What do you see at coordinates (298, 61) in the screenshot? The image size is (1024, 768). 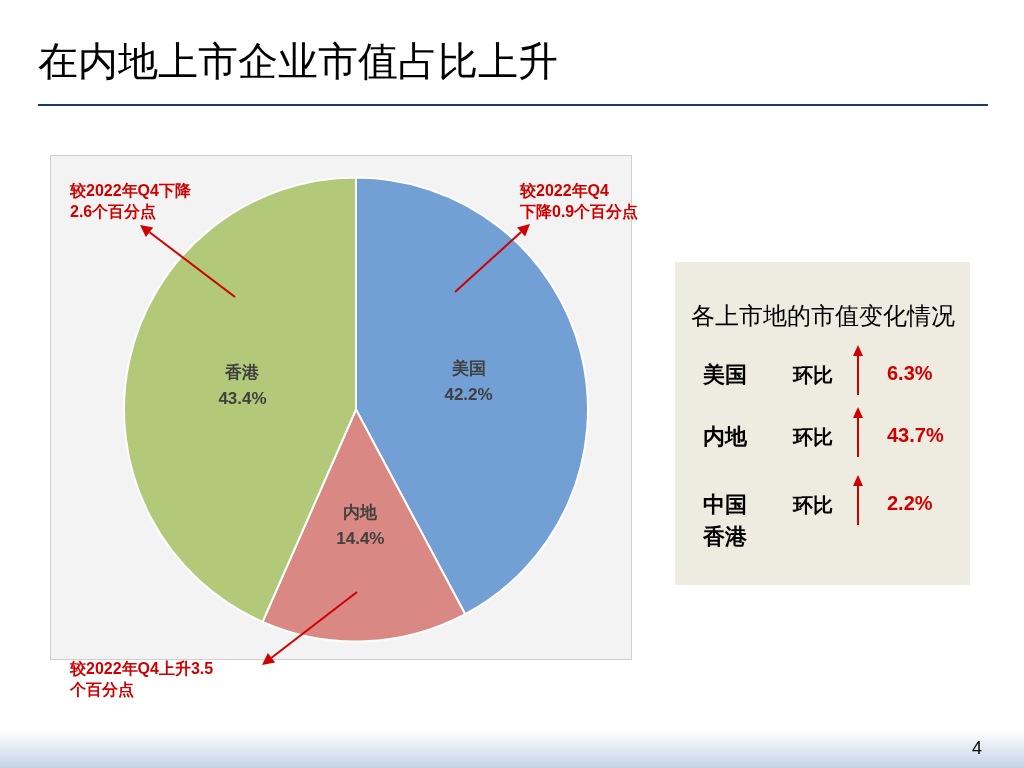 I see `chart-title: 在内地上市企业市值占比上升` at bounding box center [298, 61].